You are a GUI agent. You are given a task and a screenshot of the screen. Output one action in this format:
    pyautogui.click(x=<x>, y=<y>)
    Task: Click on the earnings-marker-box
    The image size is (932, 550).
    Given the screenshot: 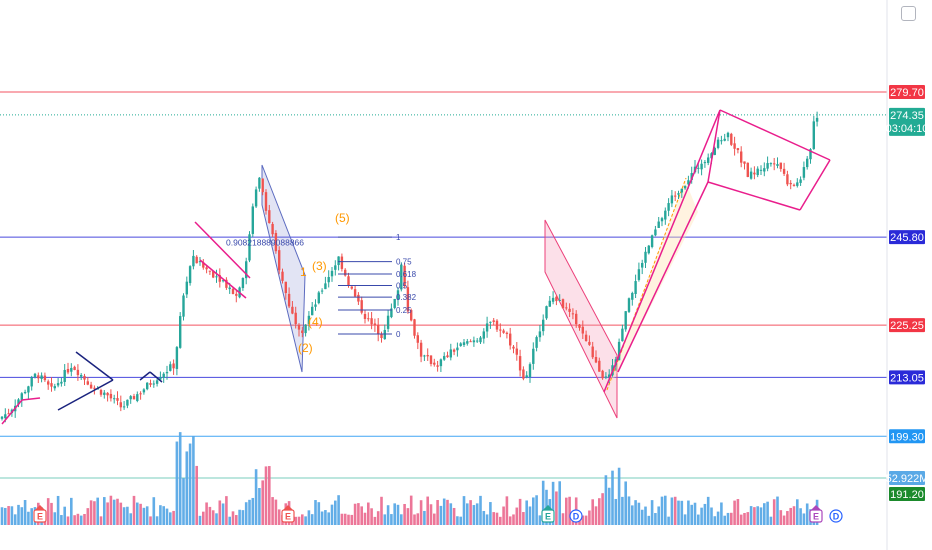 What is the action you would take?
    pyautogui.click(x=288, y=516)
    